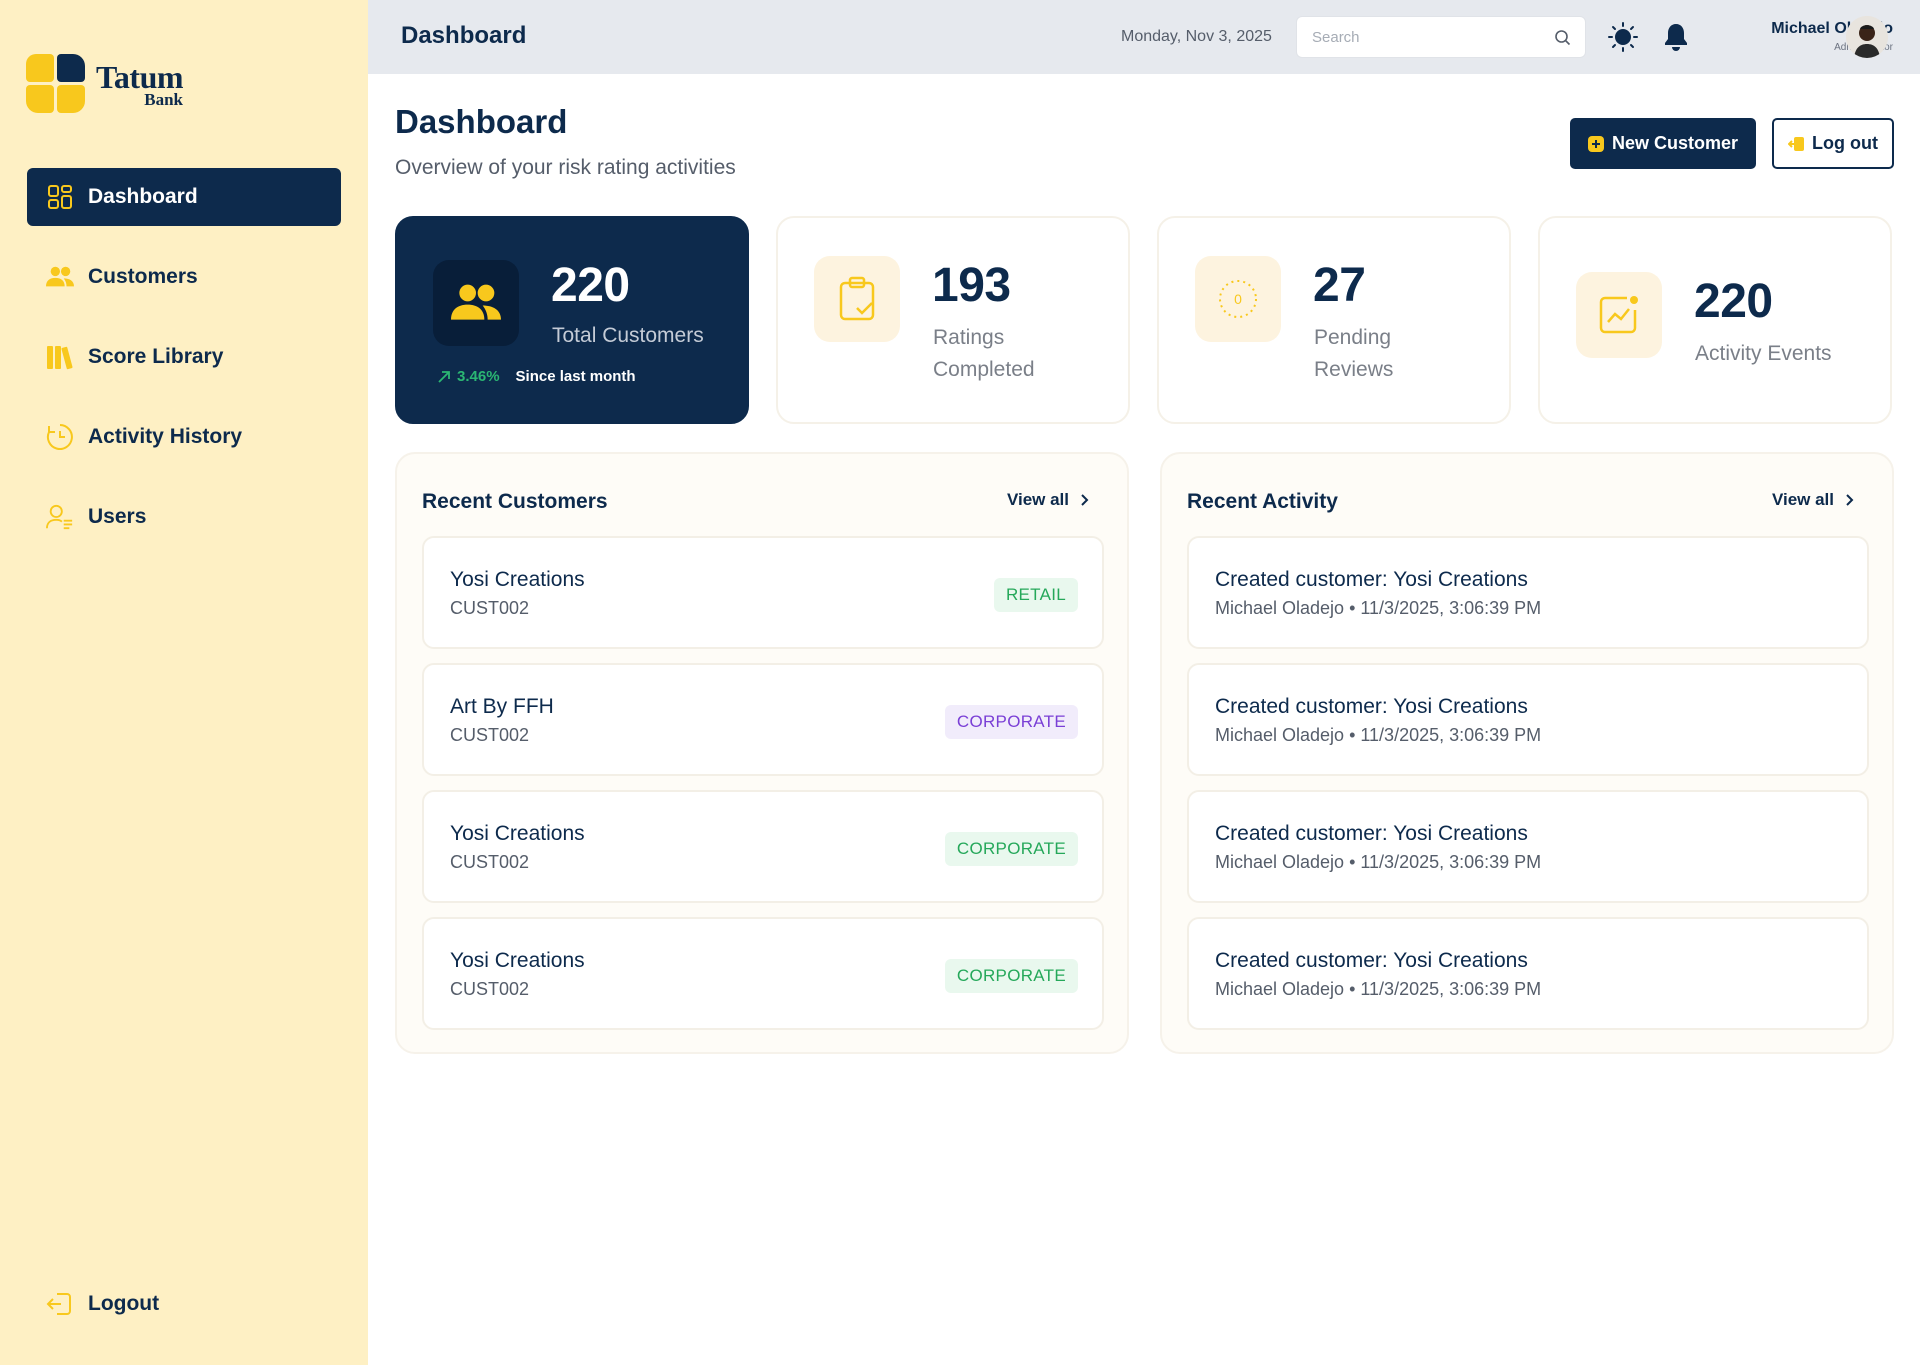 The height and width of the screenshot is (1365, 1920). Describe the element at coordinates (953, 320) in the screenshot. I see `stat-card-ratings-completed: 193 Ratings Completed` at that location.